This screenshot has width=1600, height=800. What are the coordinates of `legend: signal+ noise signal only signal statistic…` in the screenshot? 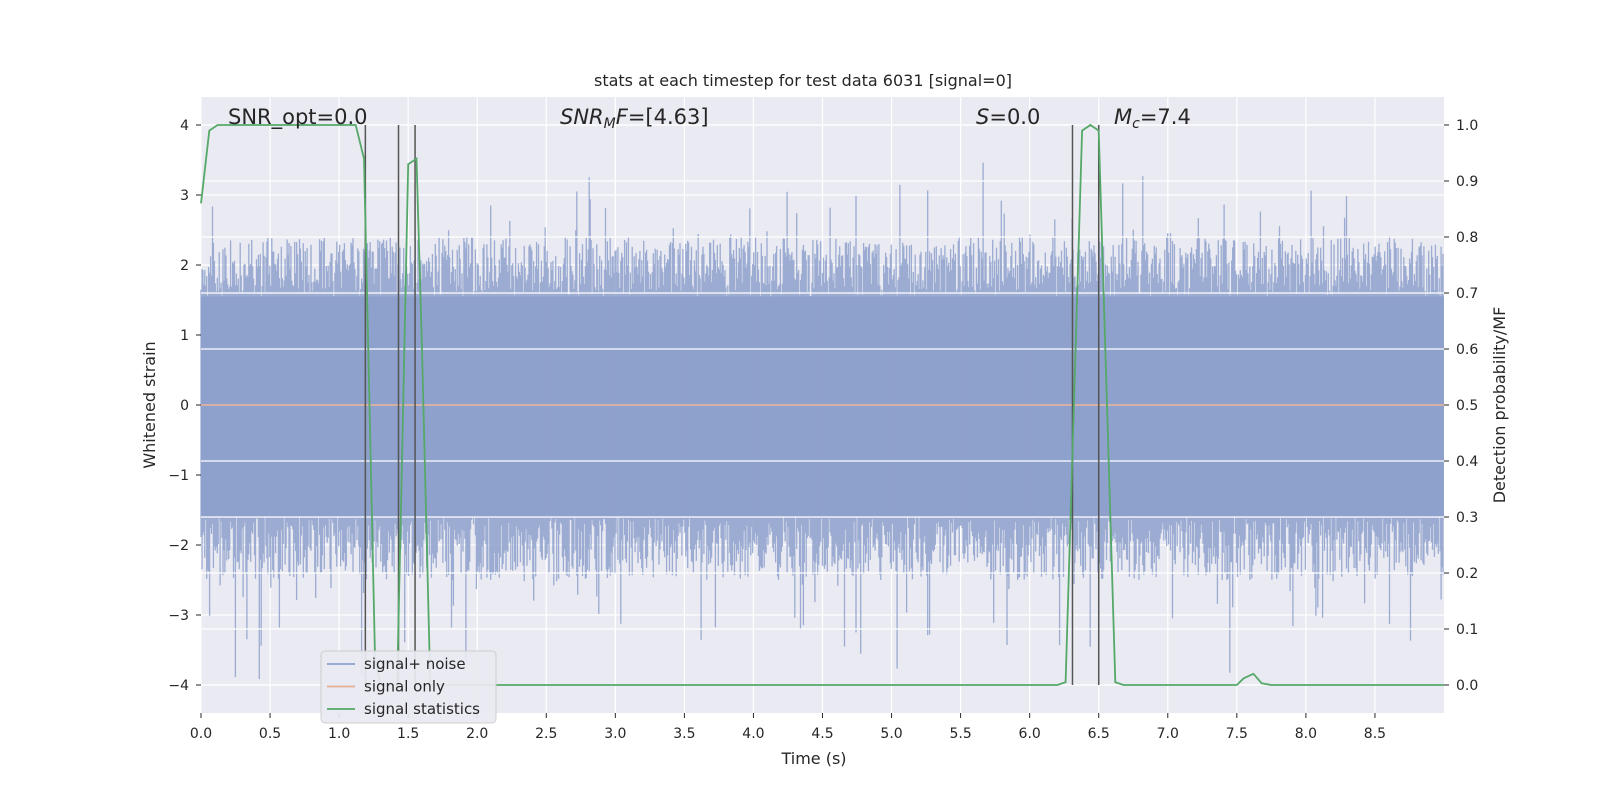 It's located at (408, 687).